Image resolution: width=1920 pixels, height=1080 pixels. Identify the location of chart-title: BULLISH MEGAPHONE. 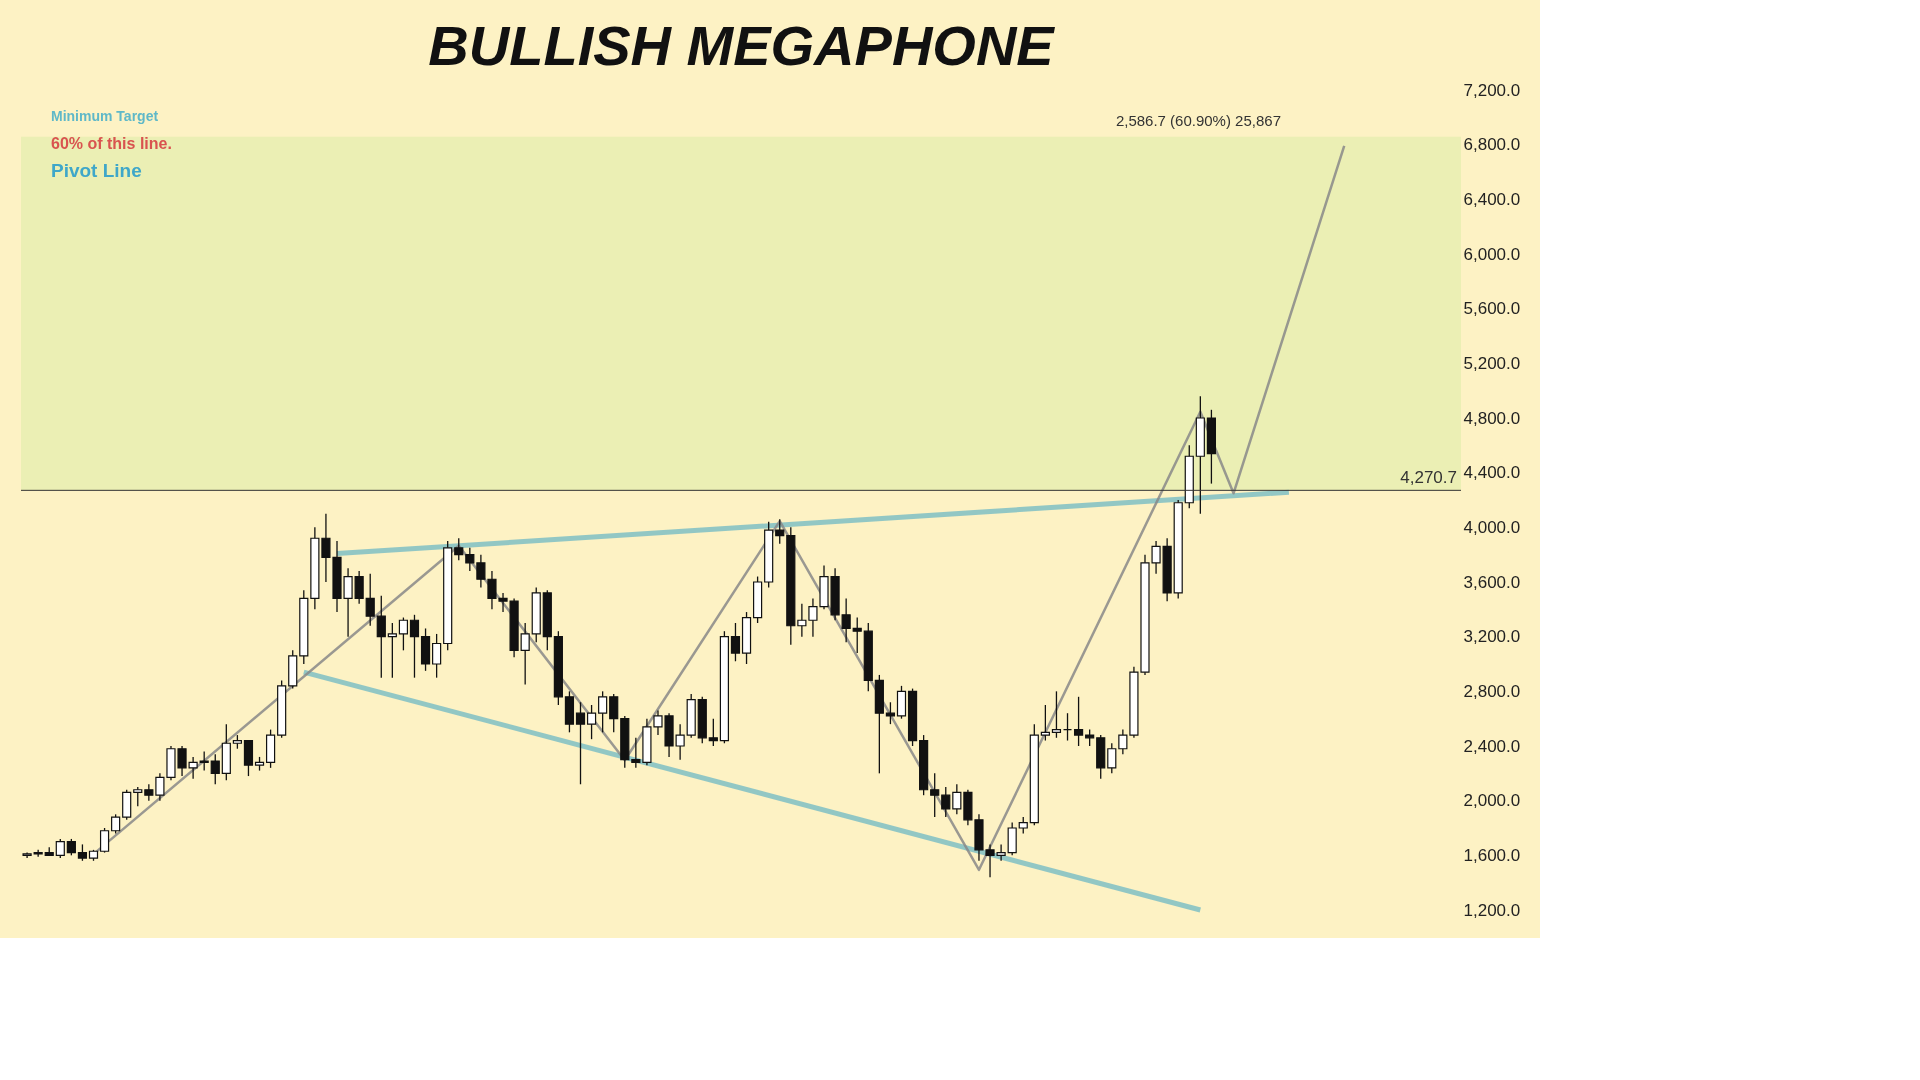
(742, 45).